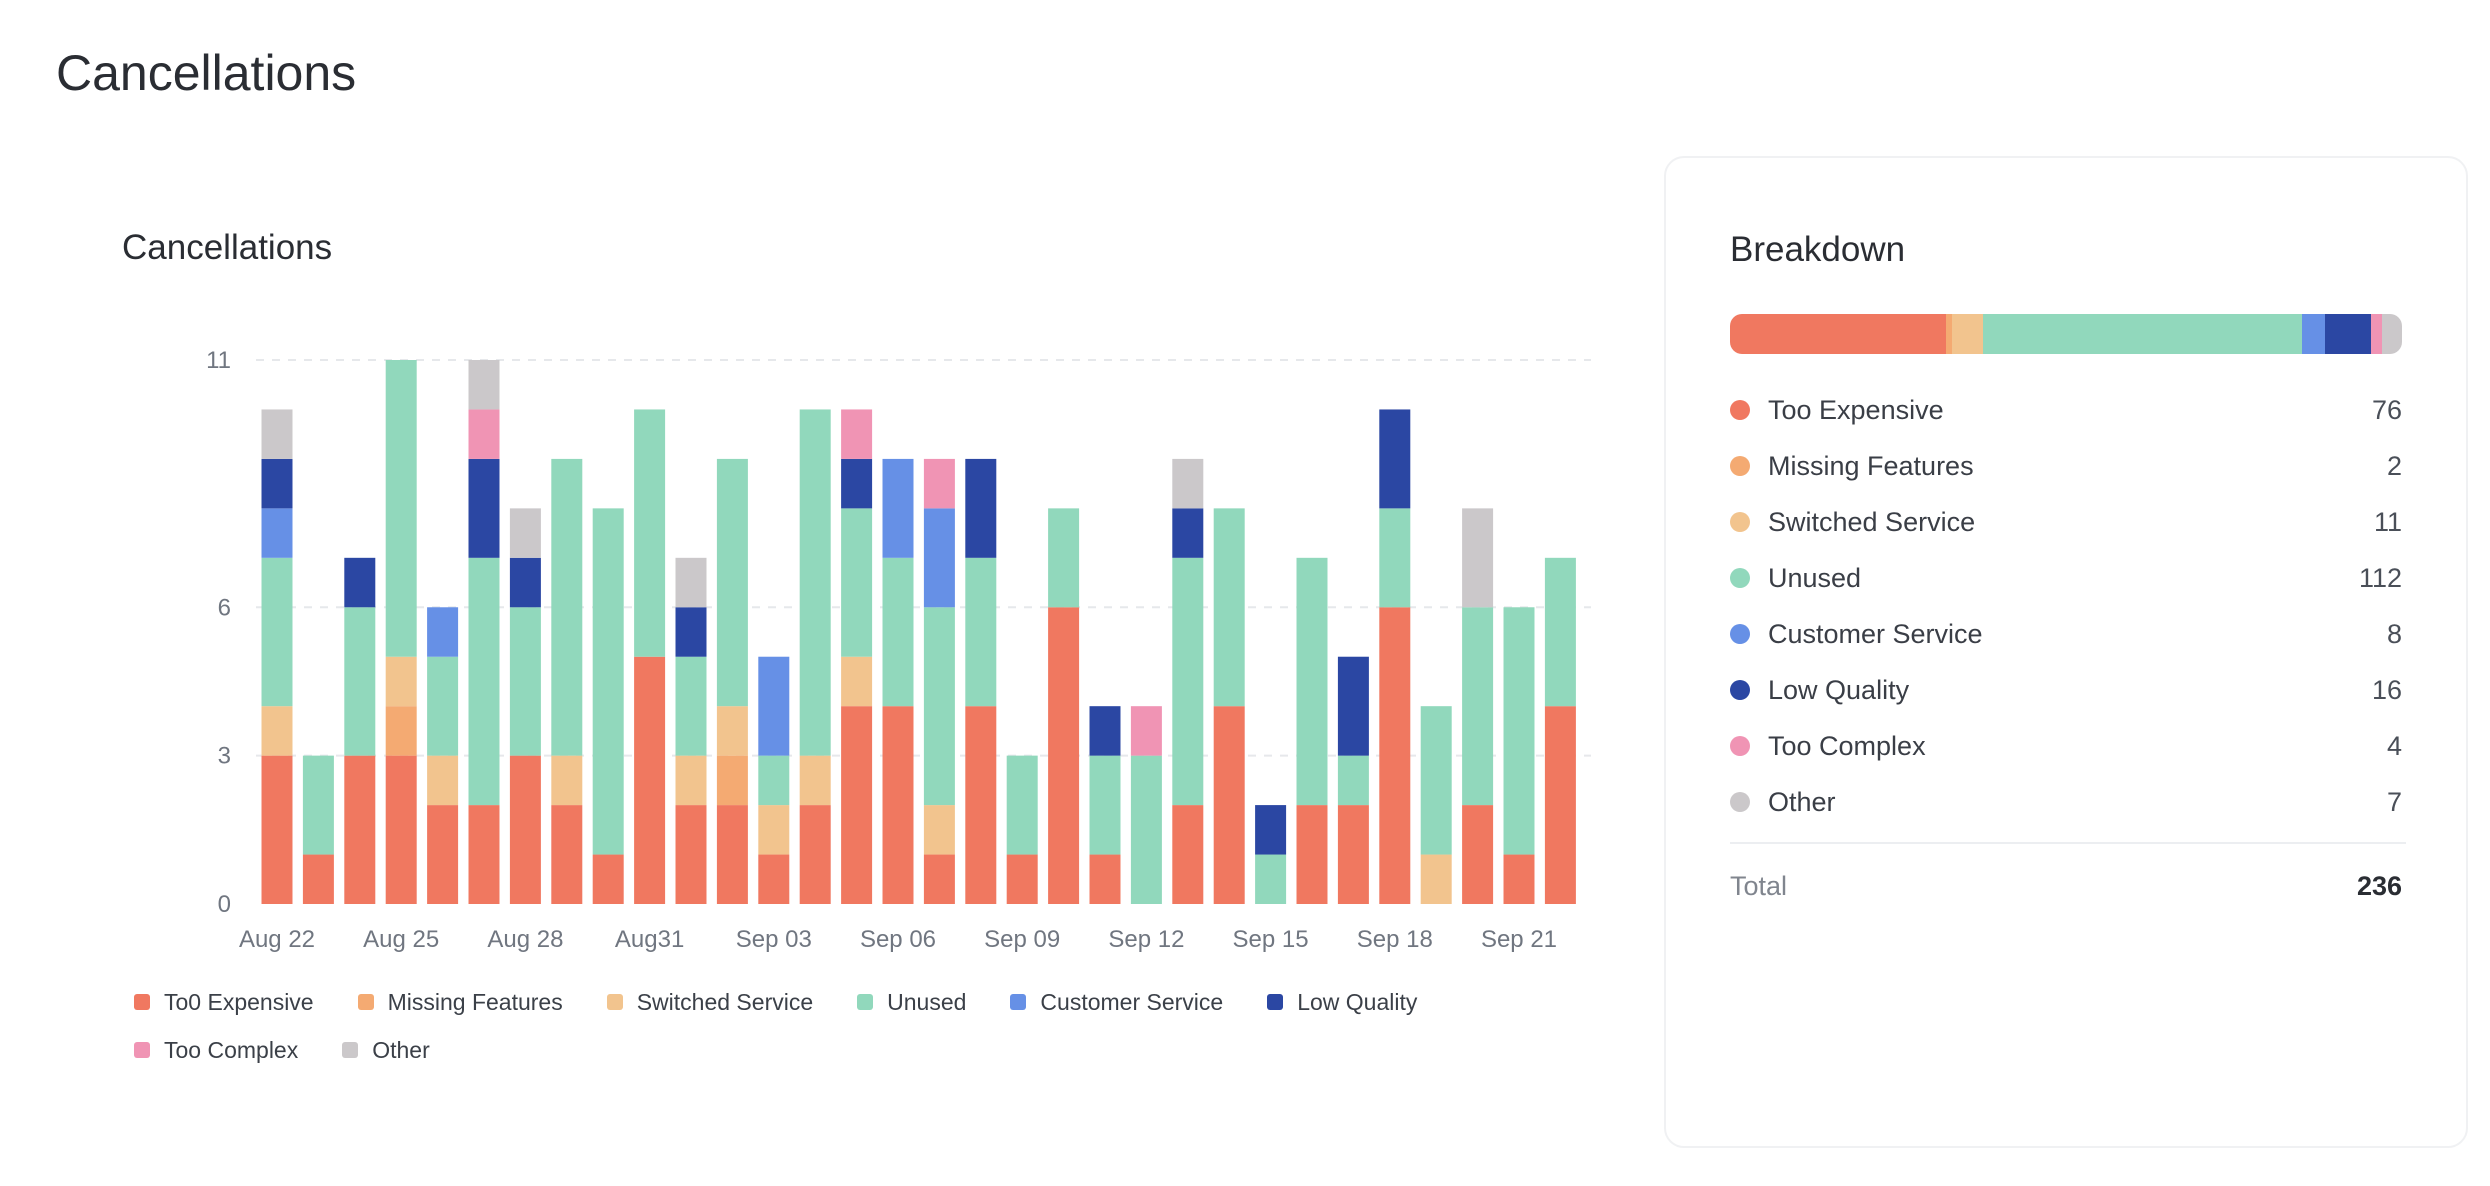 The width and height of the screenshot is (2490, 1186). Describe the element at coordinates (1116, 1002) in the screenshot. I see `legend-item: Customer Service` at that location.